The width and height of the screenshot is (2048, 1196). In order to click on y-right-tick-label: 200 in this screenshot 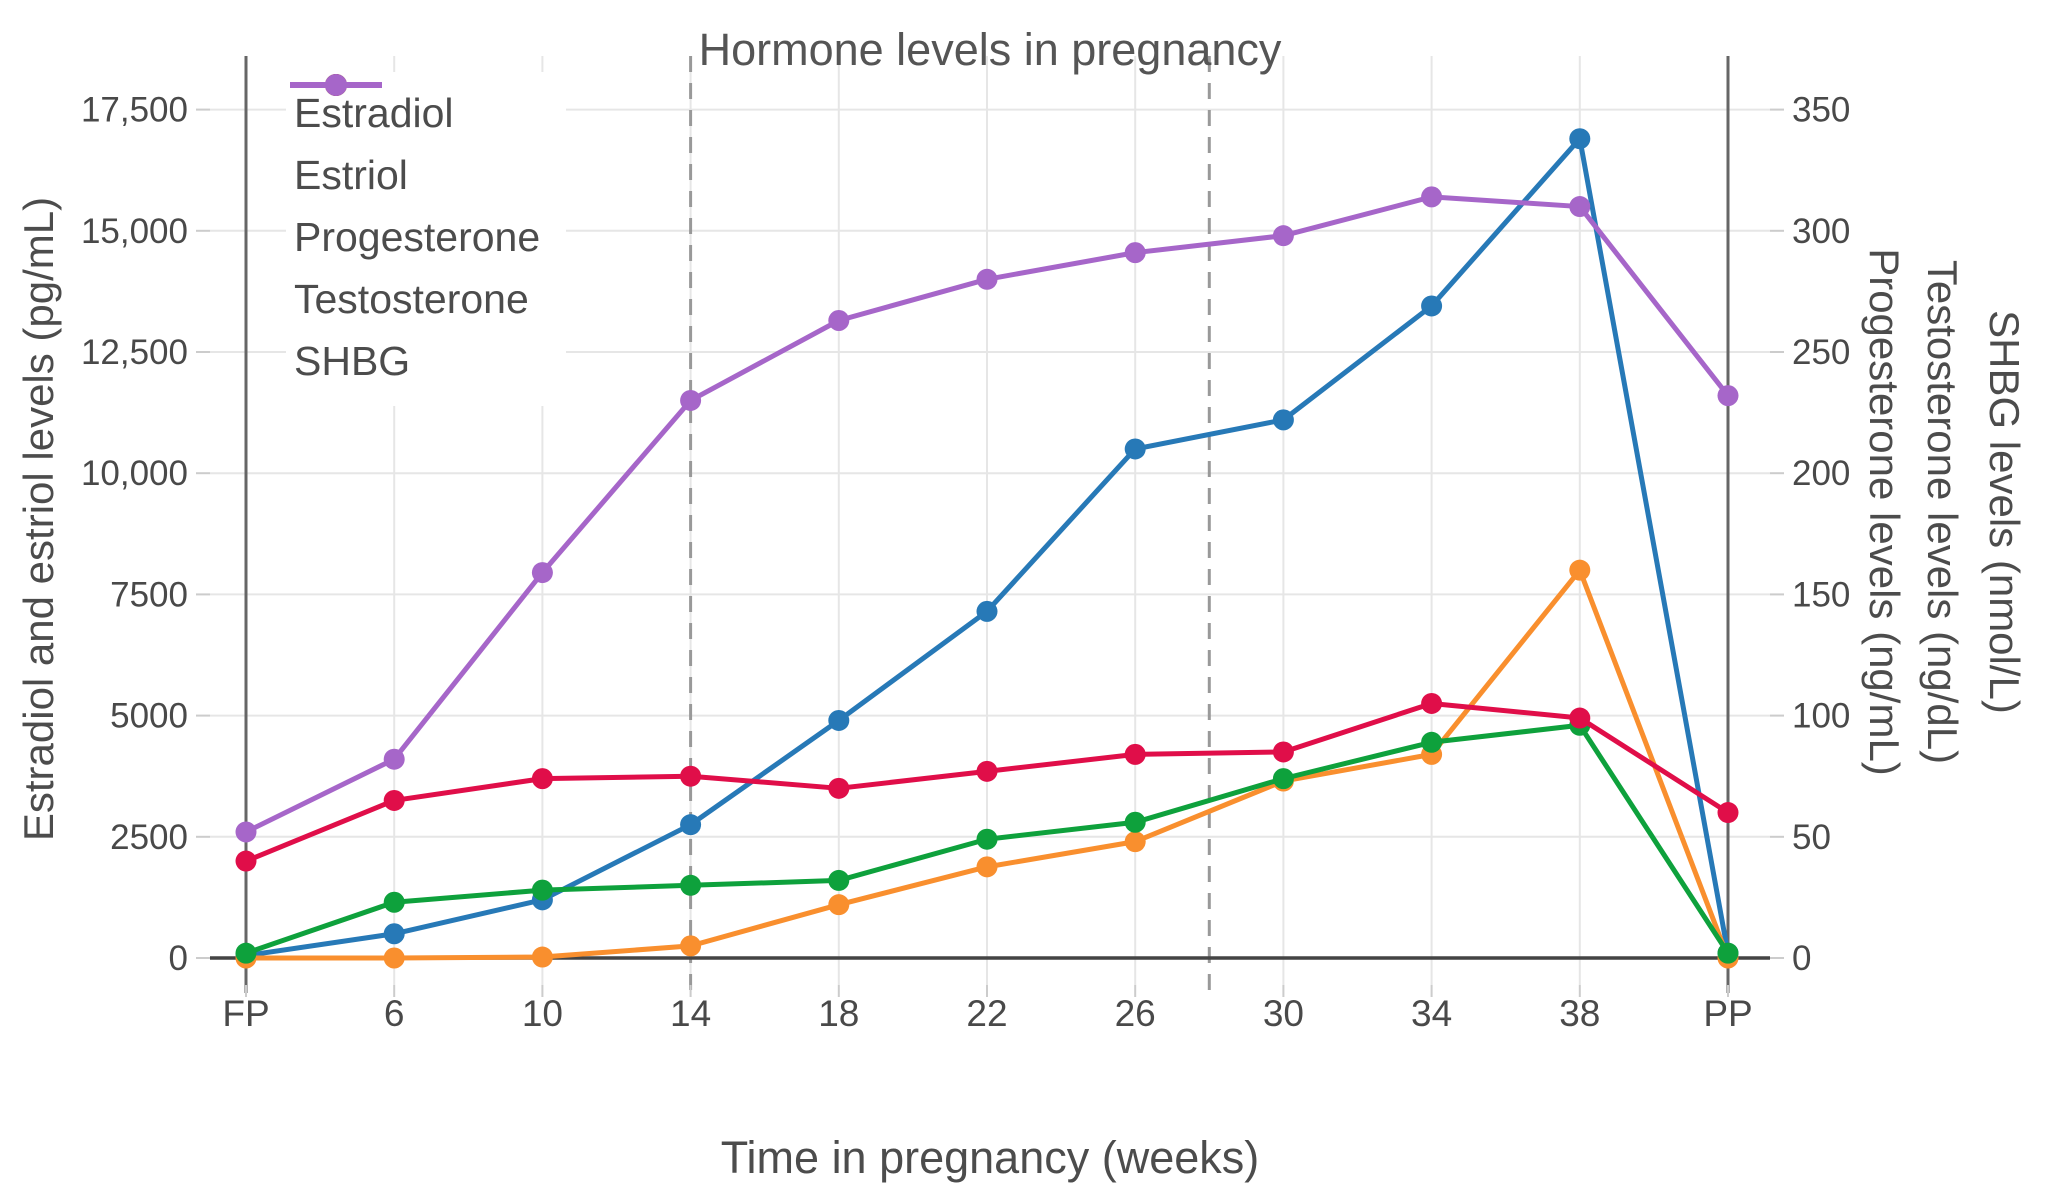, I will do `click(1821, 473)`.